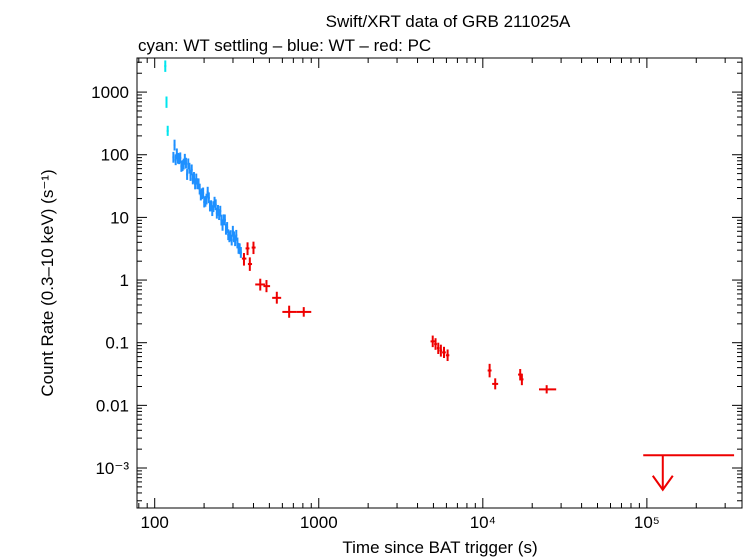 This screenshot has height=558, width=746. Describe the element at coordinates (117, 343) in the screenshot. I see `y-tick-label: 0.1` at that location.